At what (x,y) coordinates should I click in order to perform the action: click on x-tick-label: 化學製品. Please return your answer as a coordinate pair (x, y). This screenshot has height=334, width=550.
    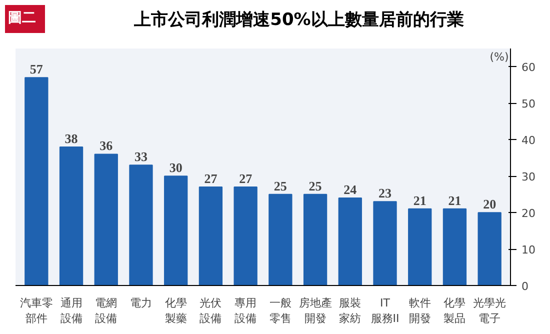
    Looking at the image, I should click on (455, 311).